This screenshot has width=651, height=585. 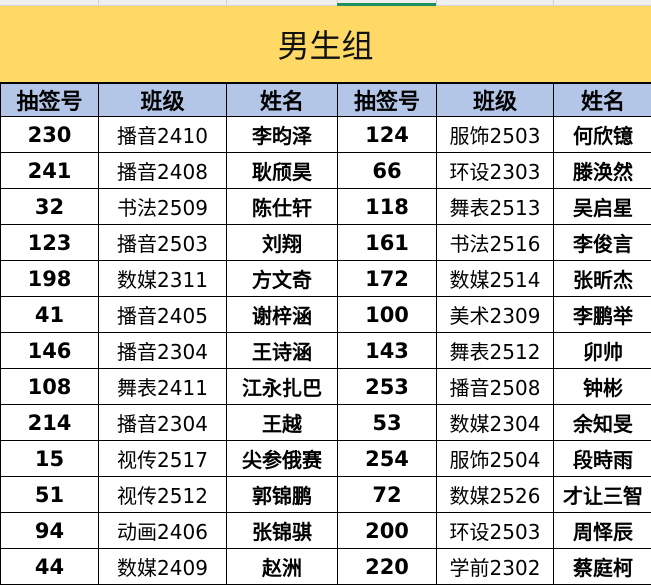 I want to click on draw-number-cell: 72, so click(x=387, y=495).